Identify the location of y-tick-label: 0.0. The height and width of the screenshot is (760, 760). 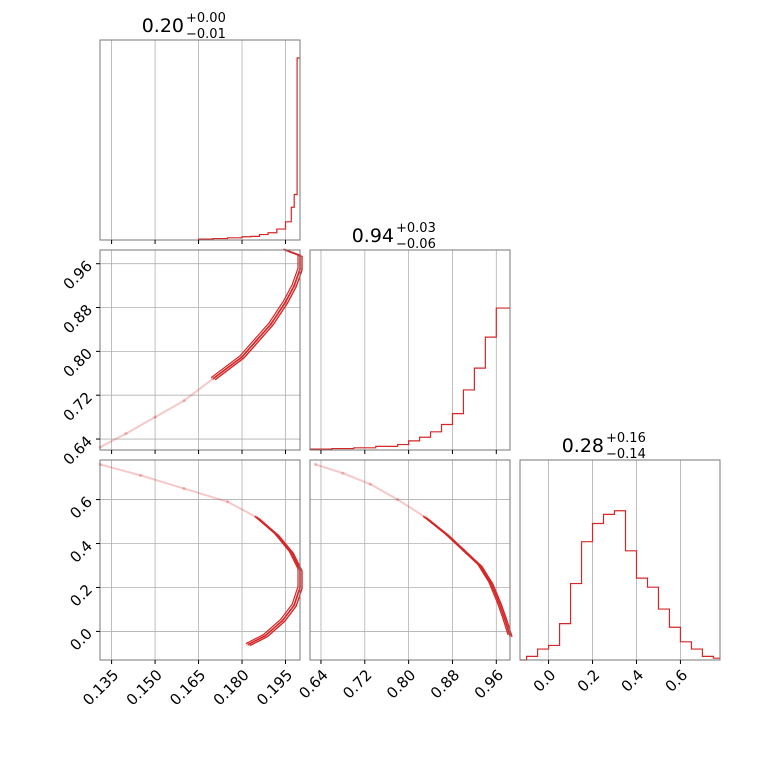
(81, 640).